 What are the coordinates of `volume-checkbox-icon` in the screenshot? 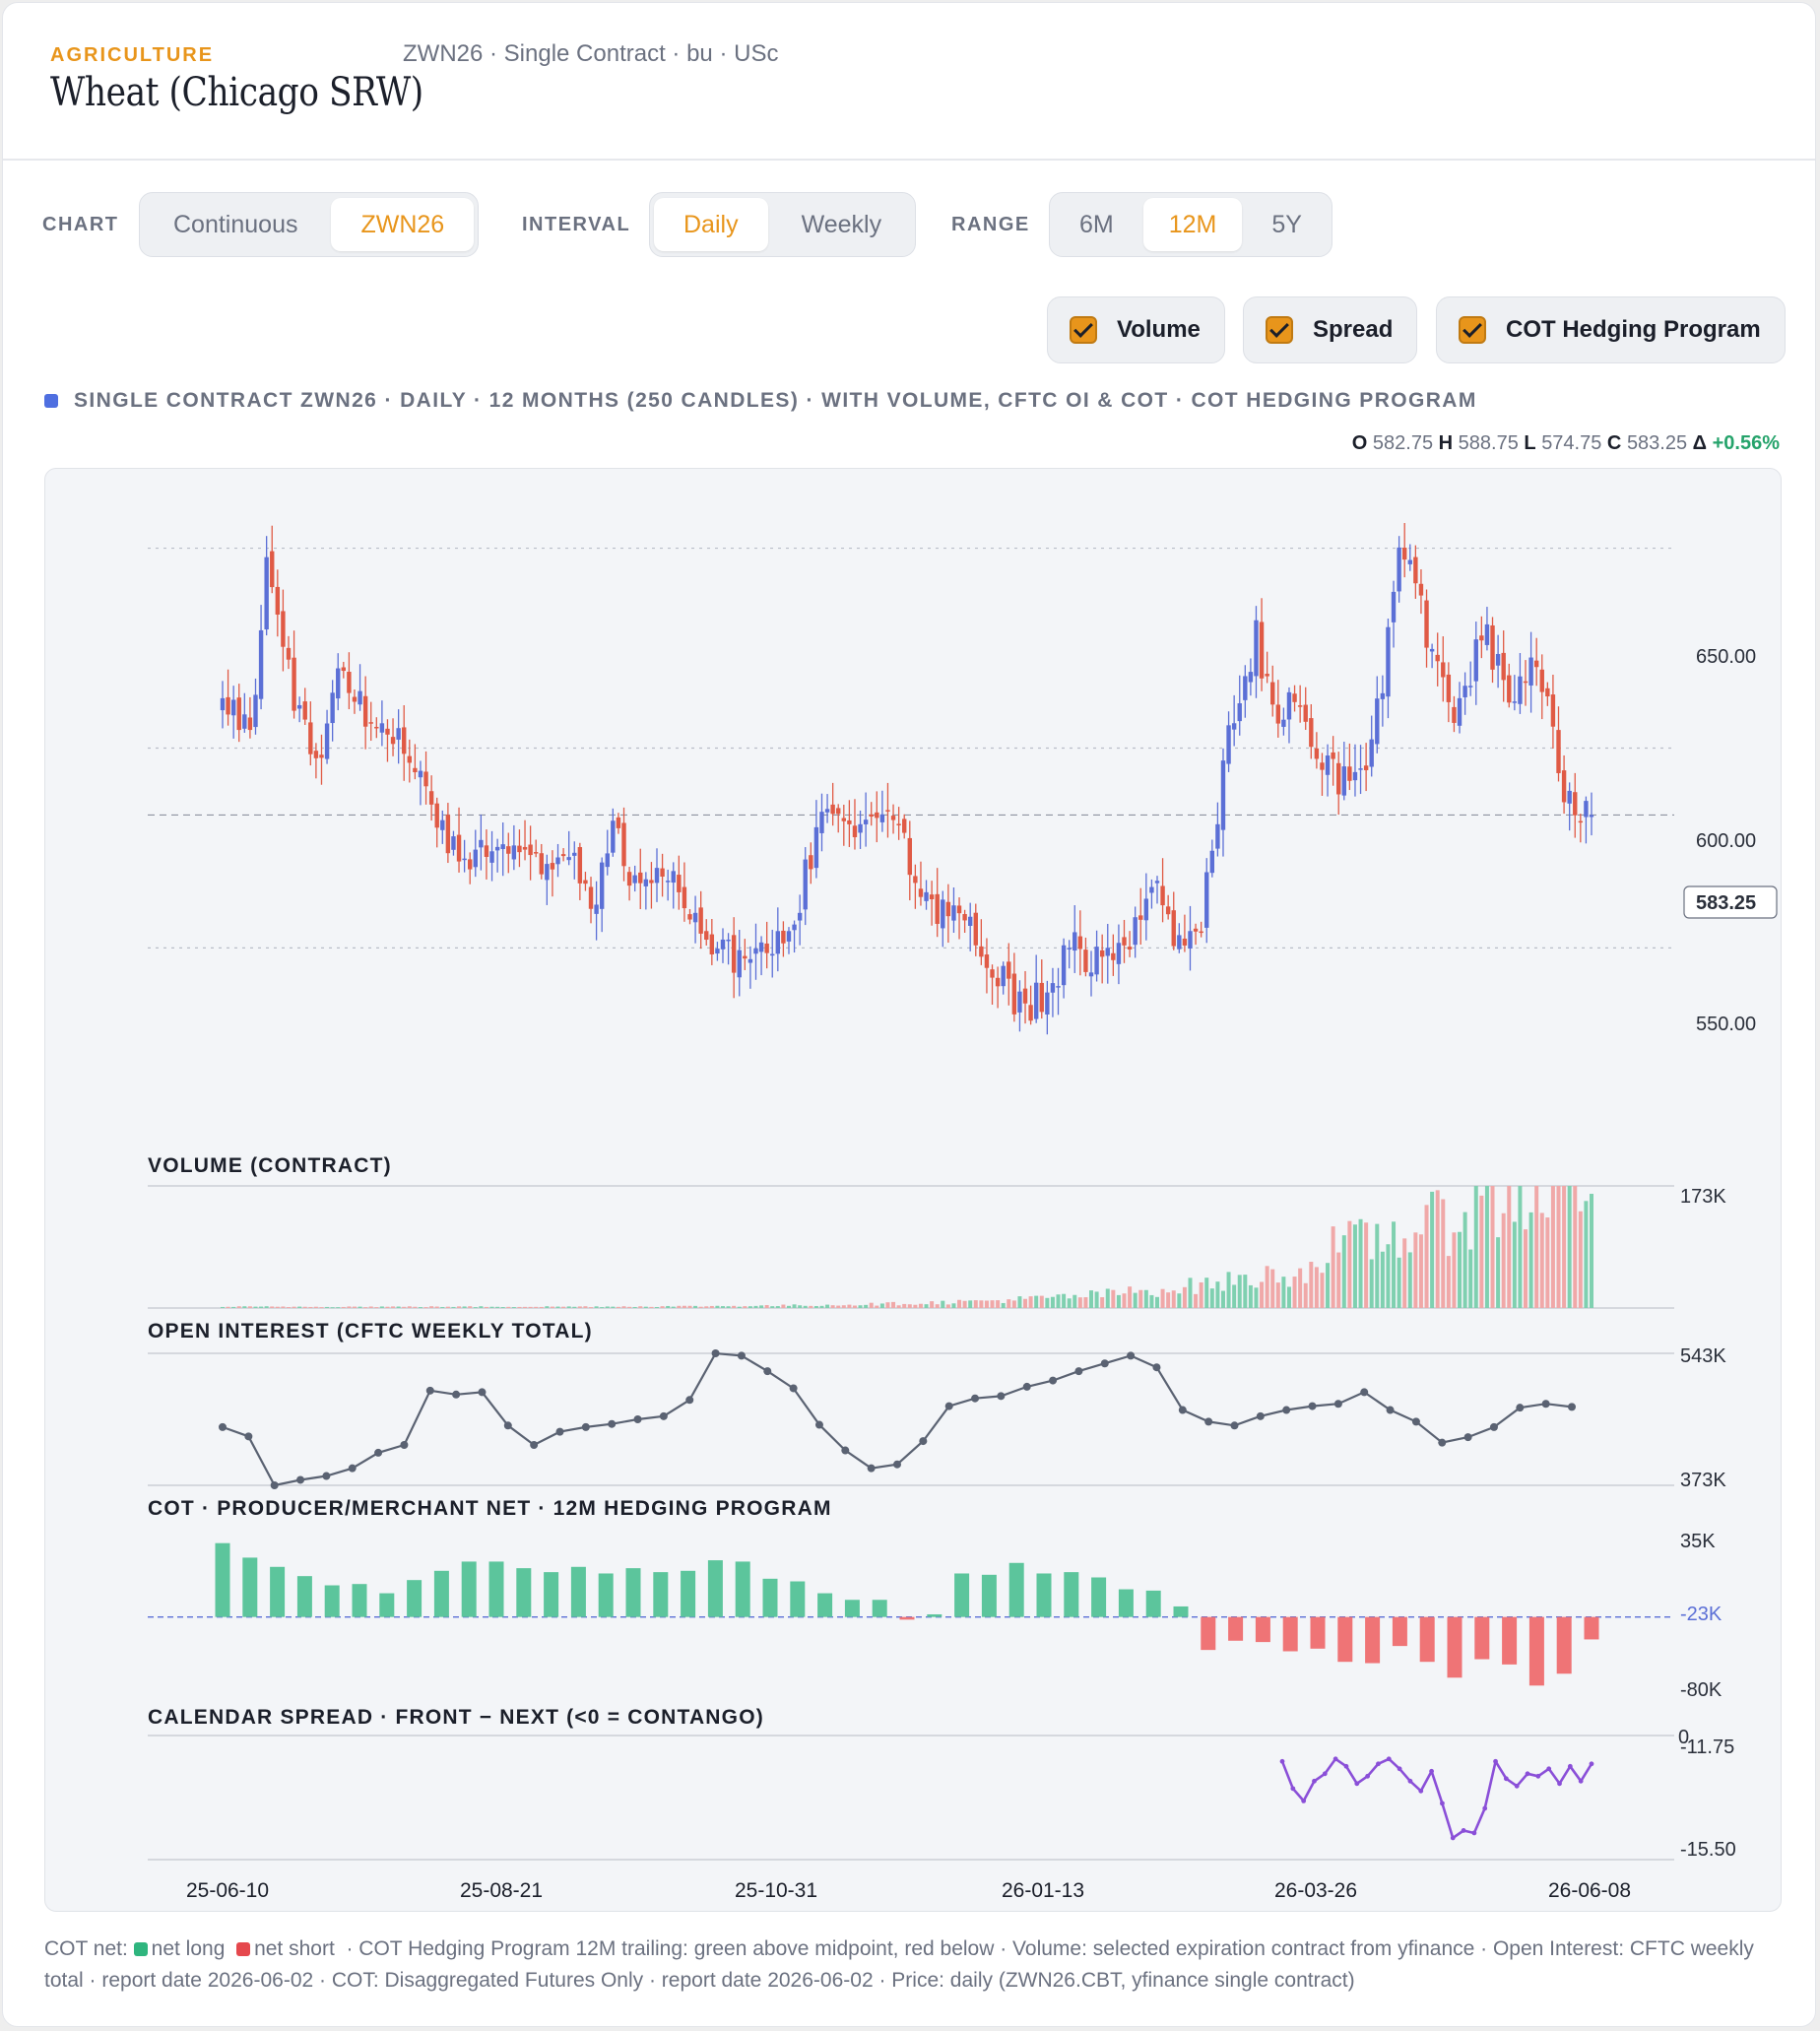 It's located at (1083, 330).